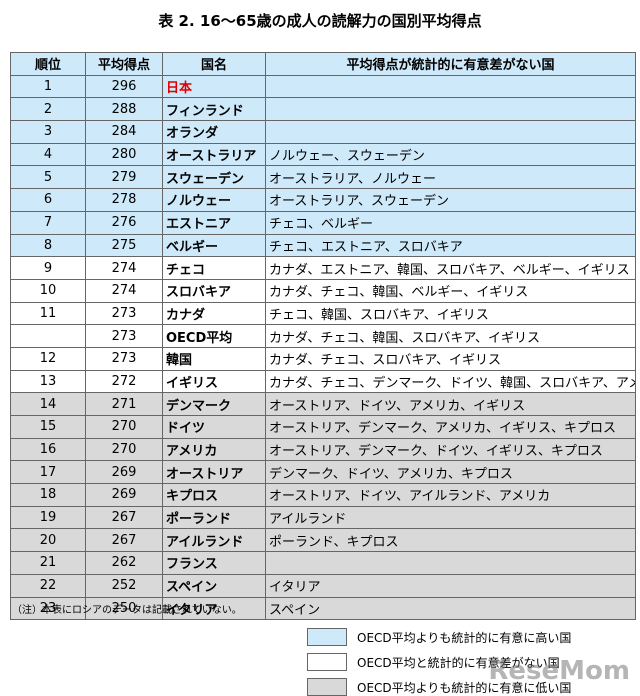  Describe the element at coordinates (214, 585) in the screenshot. I see `country-cell: スペイン` at that location.